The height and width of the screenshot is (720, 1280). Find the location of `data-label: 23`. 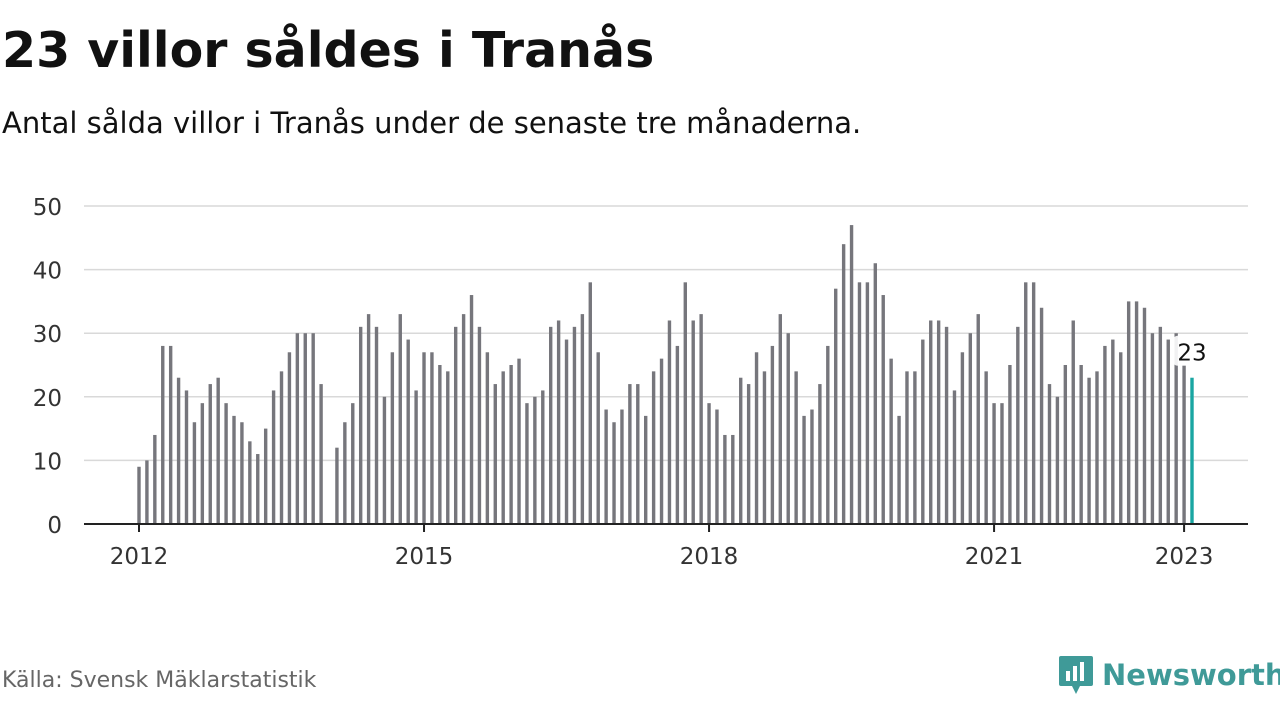

data-label: 23 is located at coordinates (1191, 354).